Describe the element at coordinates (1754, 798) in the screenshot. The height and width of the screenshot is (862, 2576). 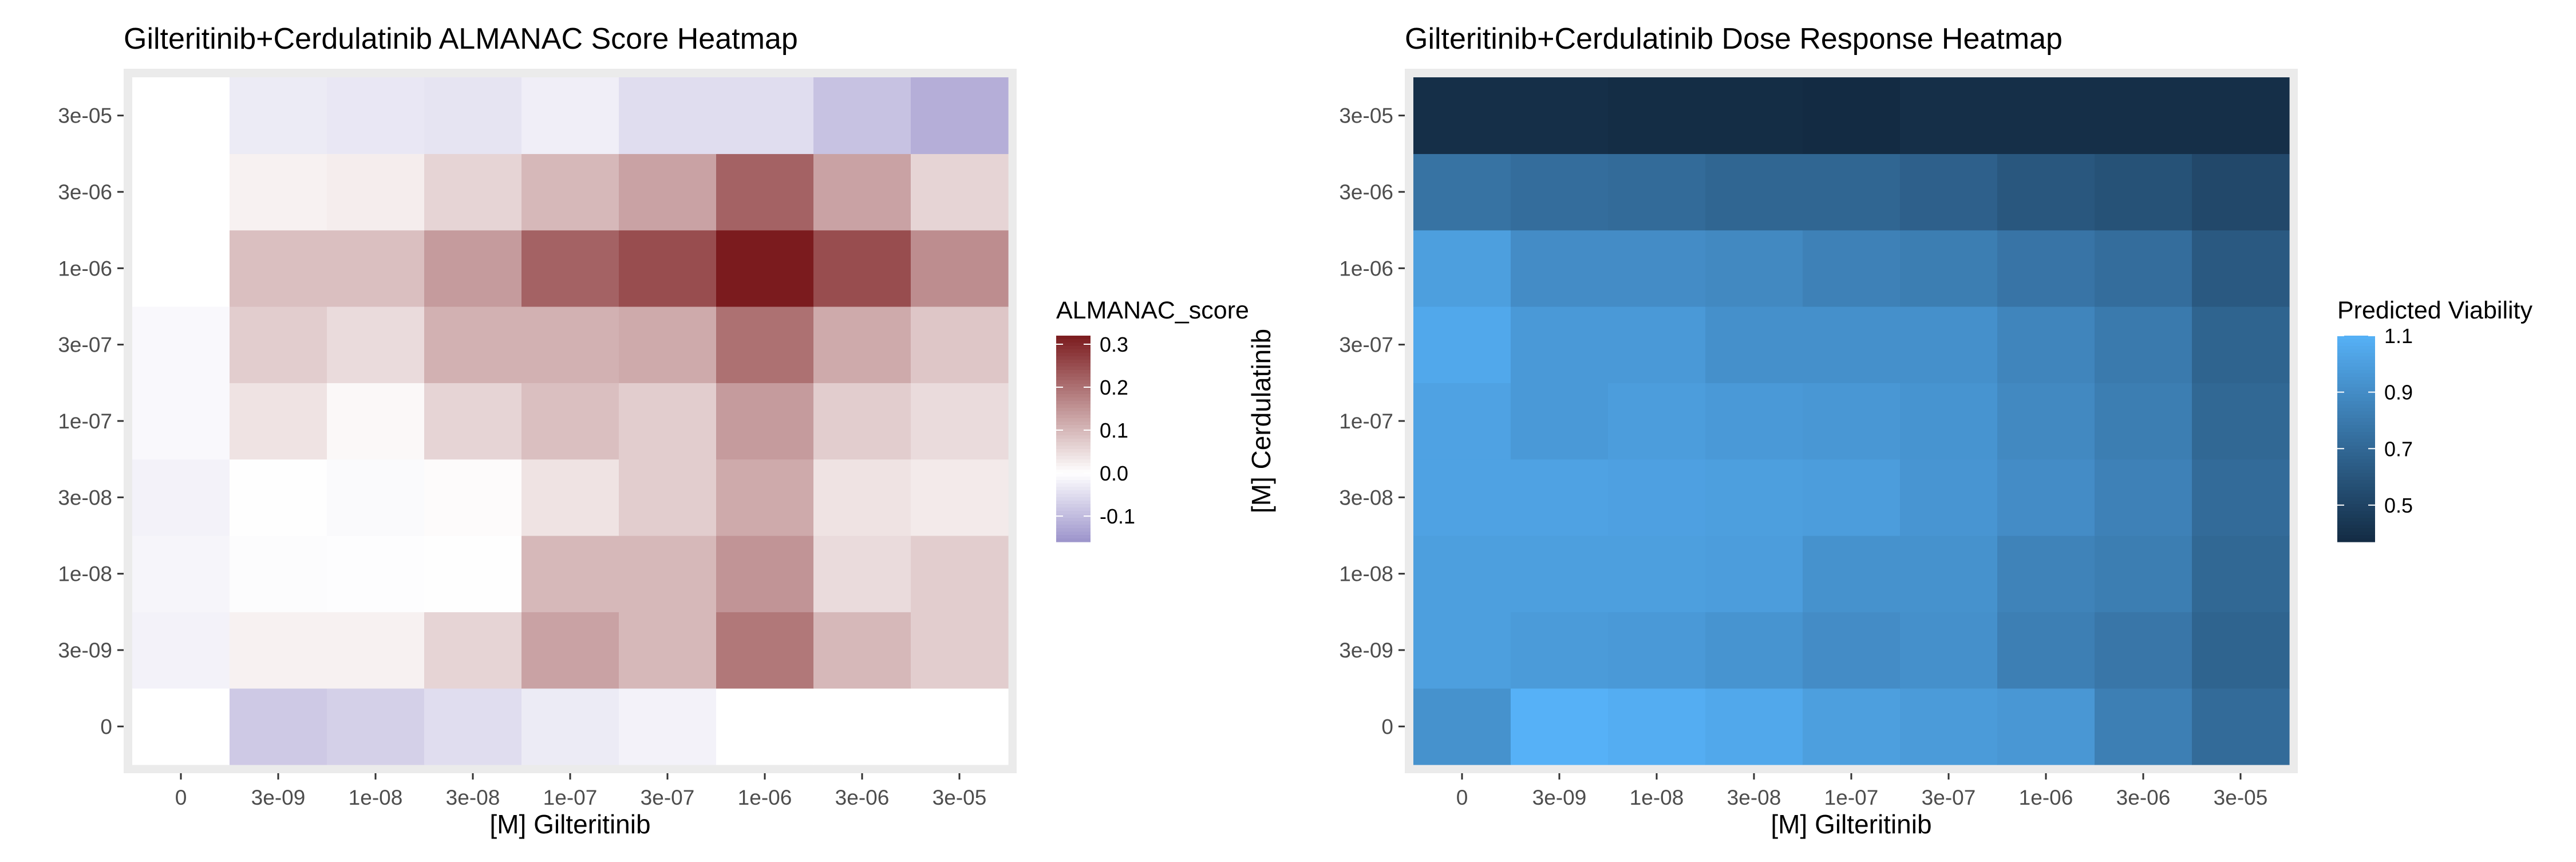
I see `x-tick-label: 3e-08` at that location.